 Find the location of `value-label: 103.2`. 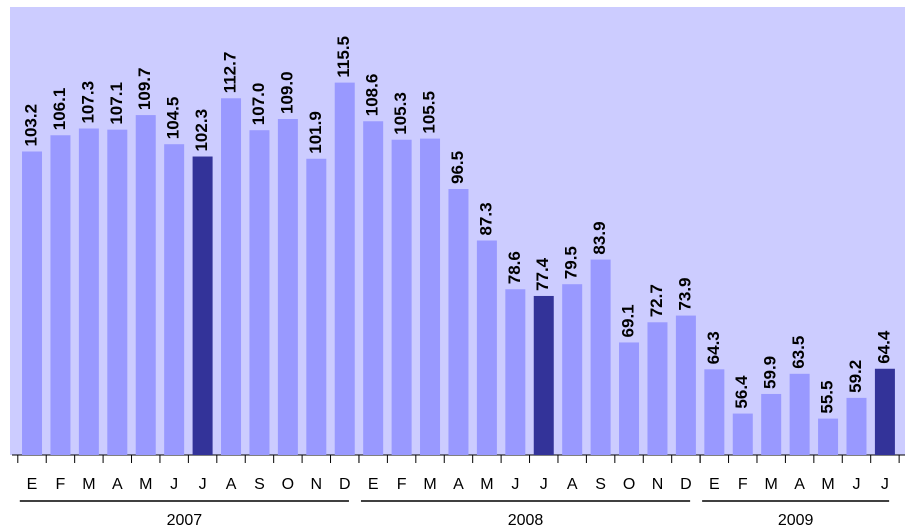

value-label: 103.2 is located at coordinates (30, 125).